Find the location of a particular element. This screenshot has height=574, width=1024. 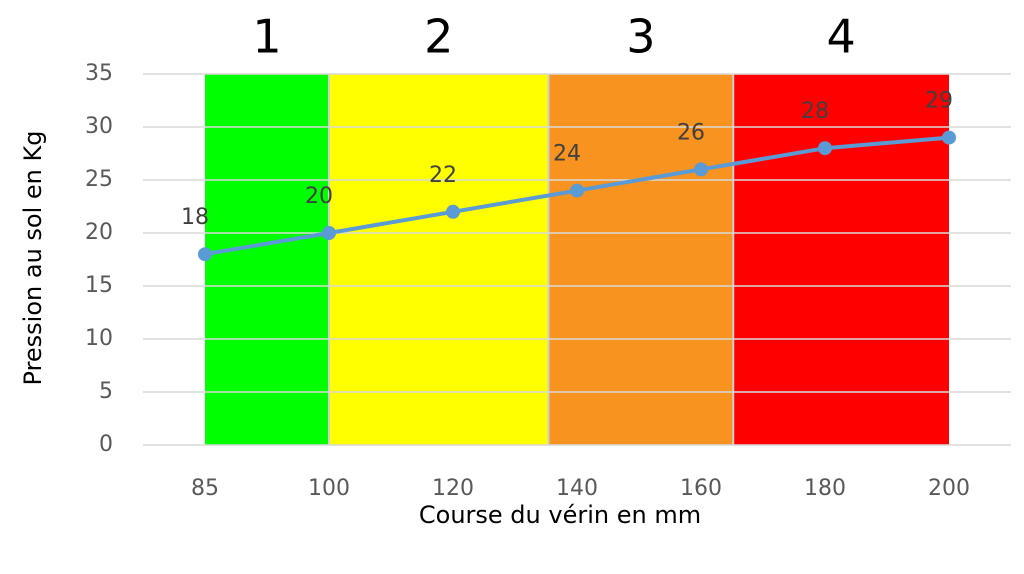

x-tick-label: 160 is located at coordinates (701, 488).